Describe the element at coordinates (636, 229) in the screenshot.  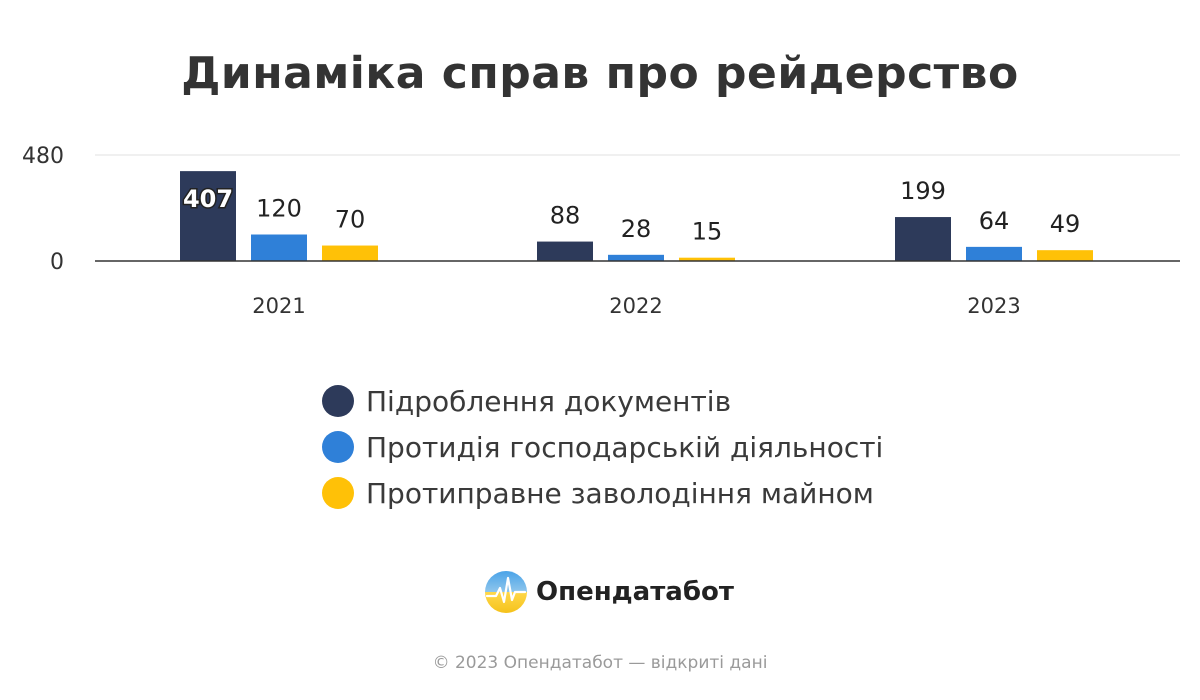
I see `data-label: 28` at that location.